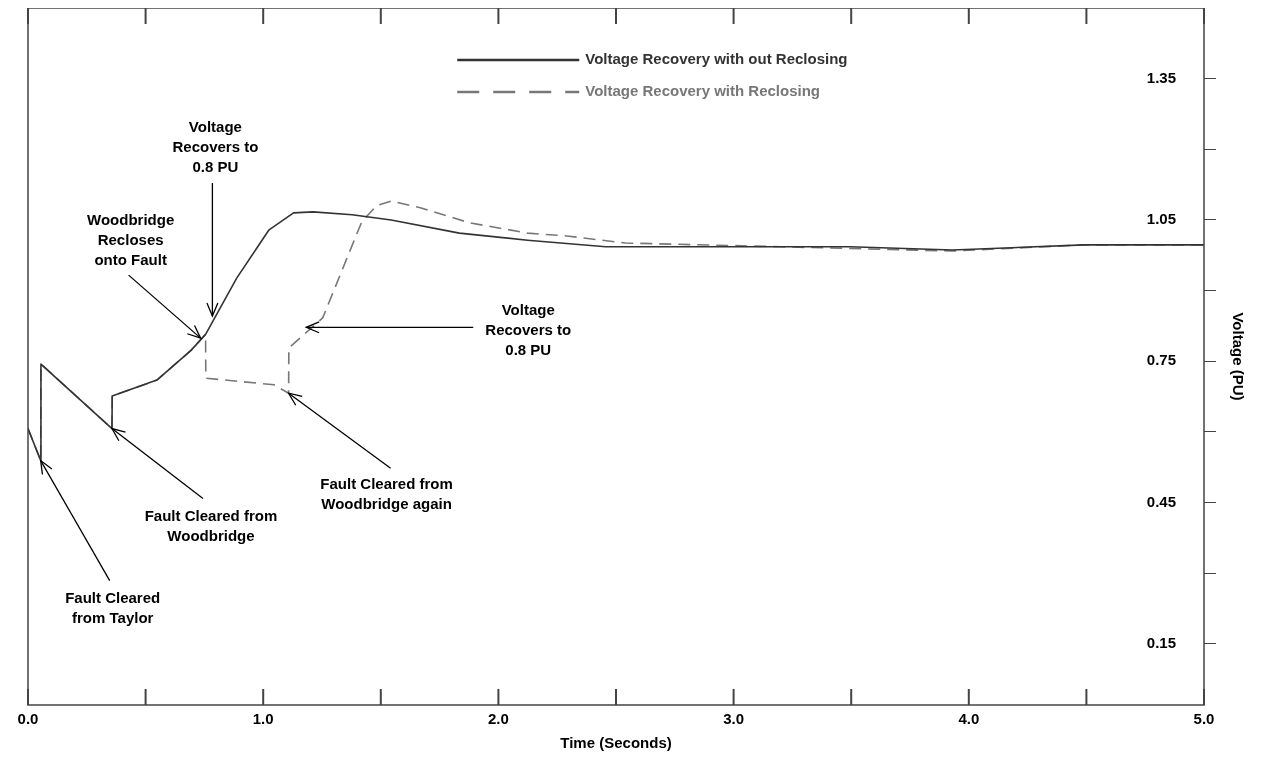  Describe the element at coordinates (969, 719) in the screenshot. I see `x-tick-label: 4.0` at that location.